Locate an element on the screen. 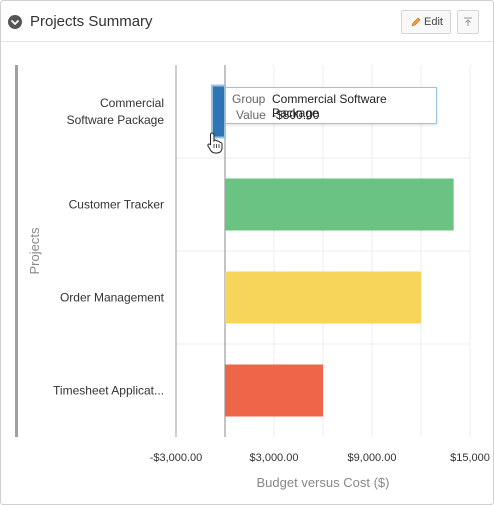 This screenshot has width=494, height=505. arrow-up-icon is located at coordinates (468, 21).